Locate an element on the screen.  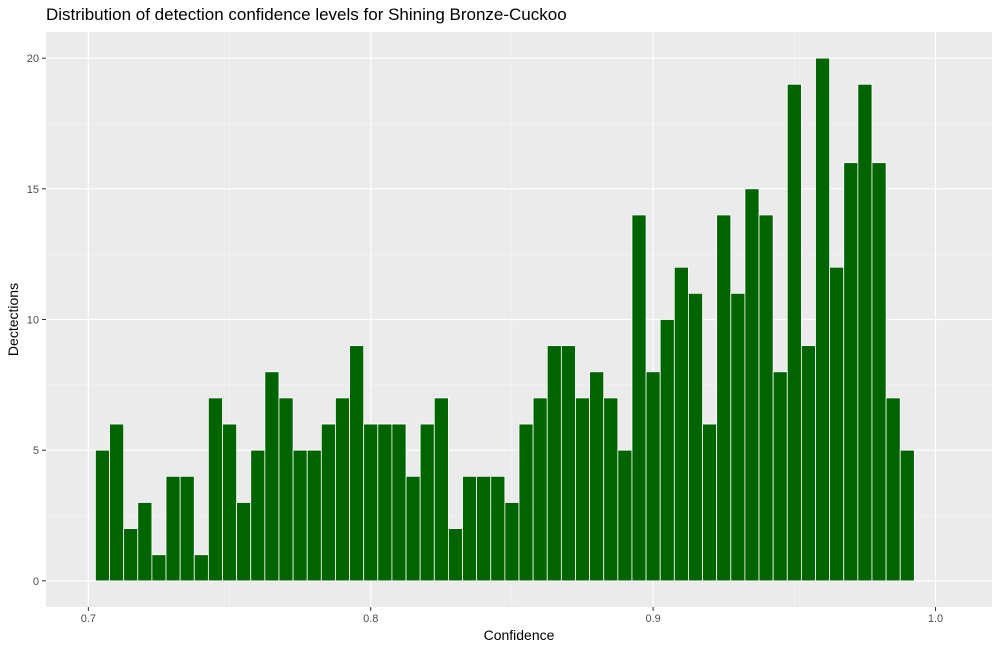
x-tick-label: 0.8 is located at coordinates (370, 619).